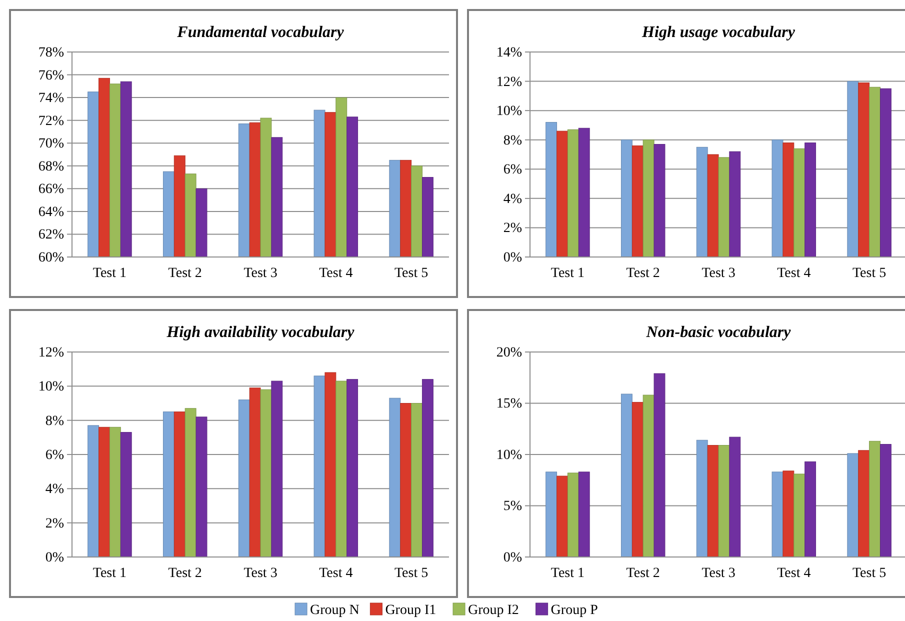 The height and width of the screenshot is (621, 905). I want to click on chart-title: Fundamental vocabulary, so click(260, 32).